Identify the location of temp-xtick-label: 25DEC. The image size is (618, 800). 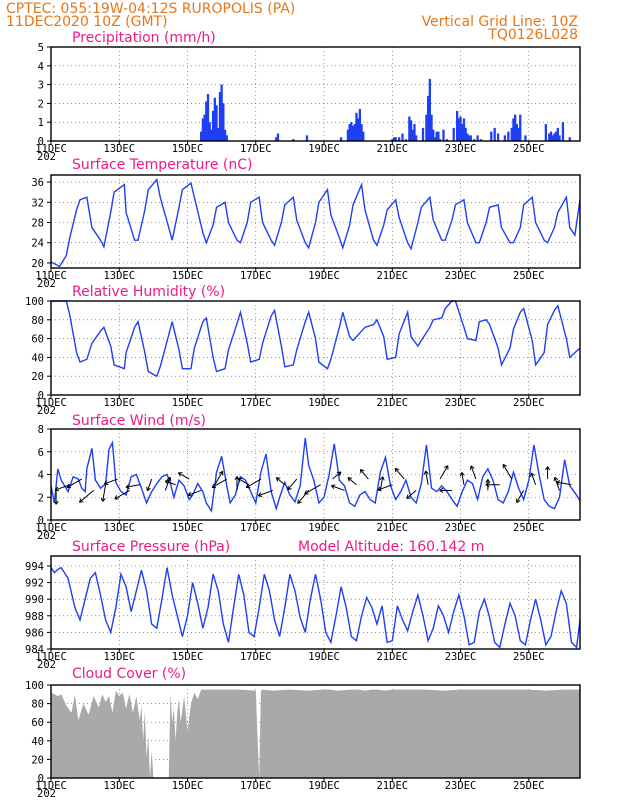
(529, 276).